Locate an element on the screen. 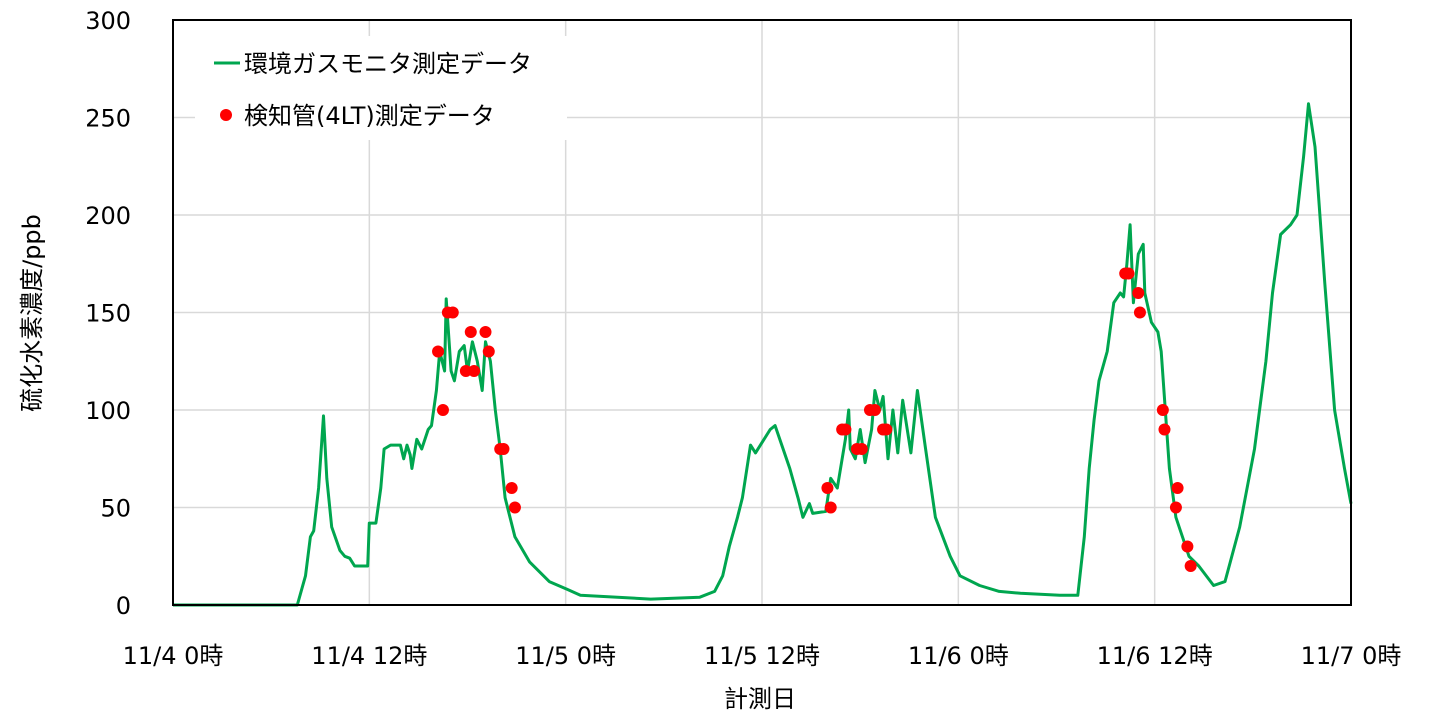 This screenshot has width=1445, height=727. x-tick-label: 11/5 12時 is located at coordinates (762, 656).